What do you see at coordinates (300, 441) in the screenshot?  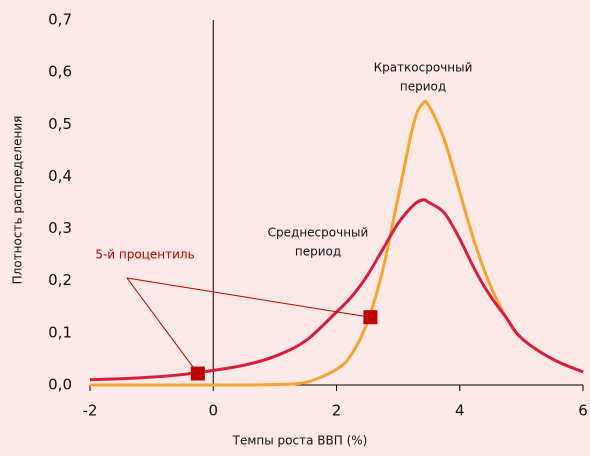 I see `x-axis-title: Темпы роста ВВП (%)` at bounding box center [300, 441].